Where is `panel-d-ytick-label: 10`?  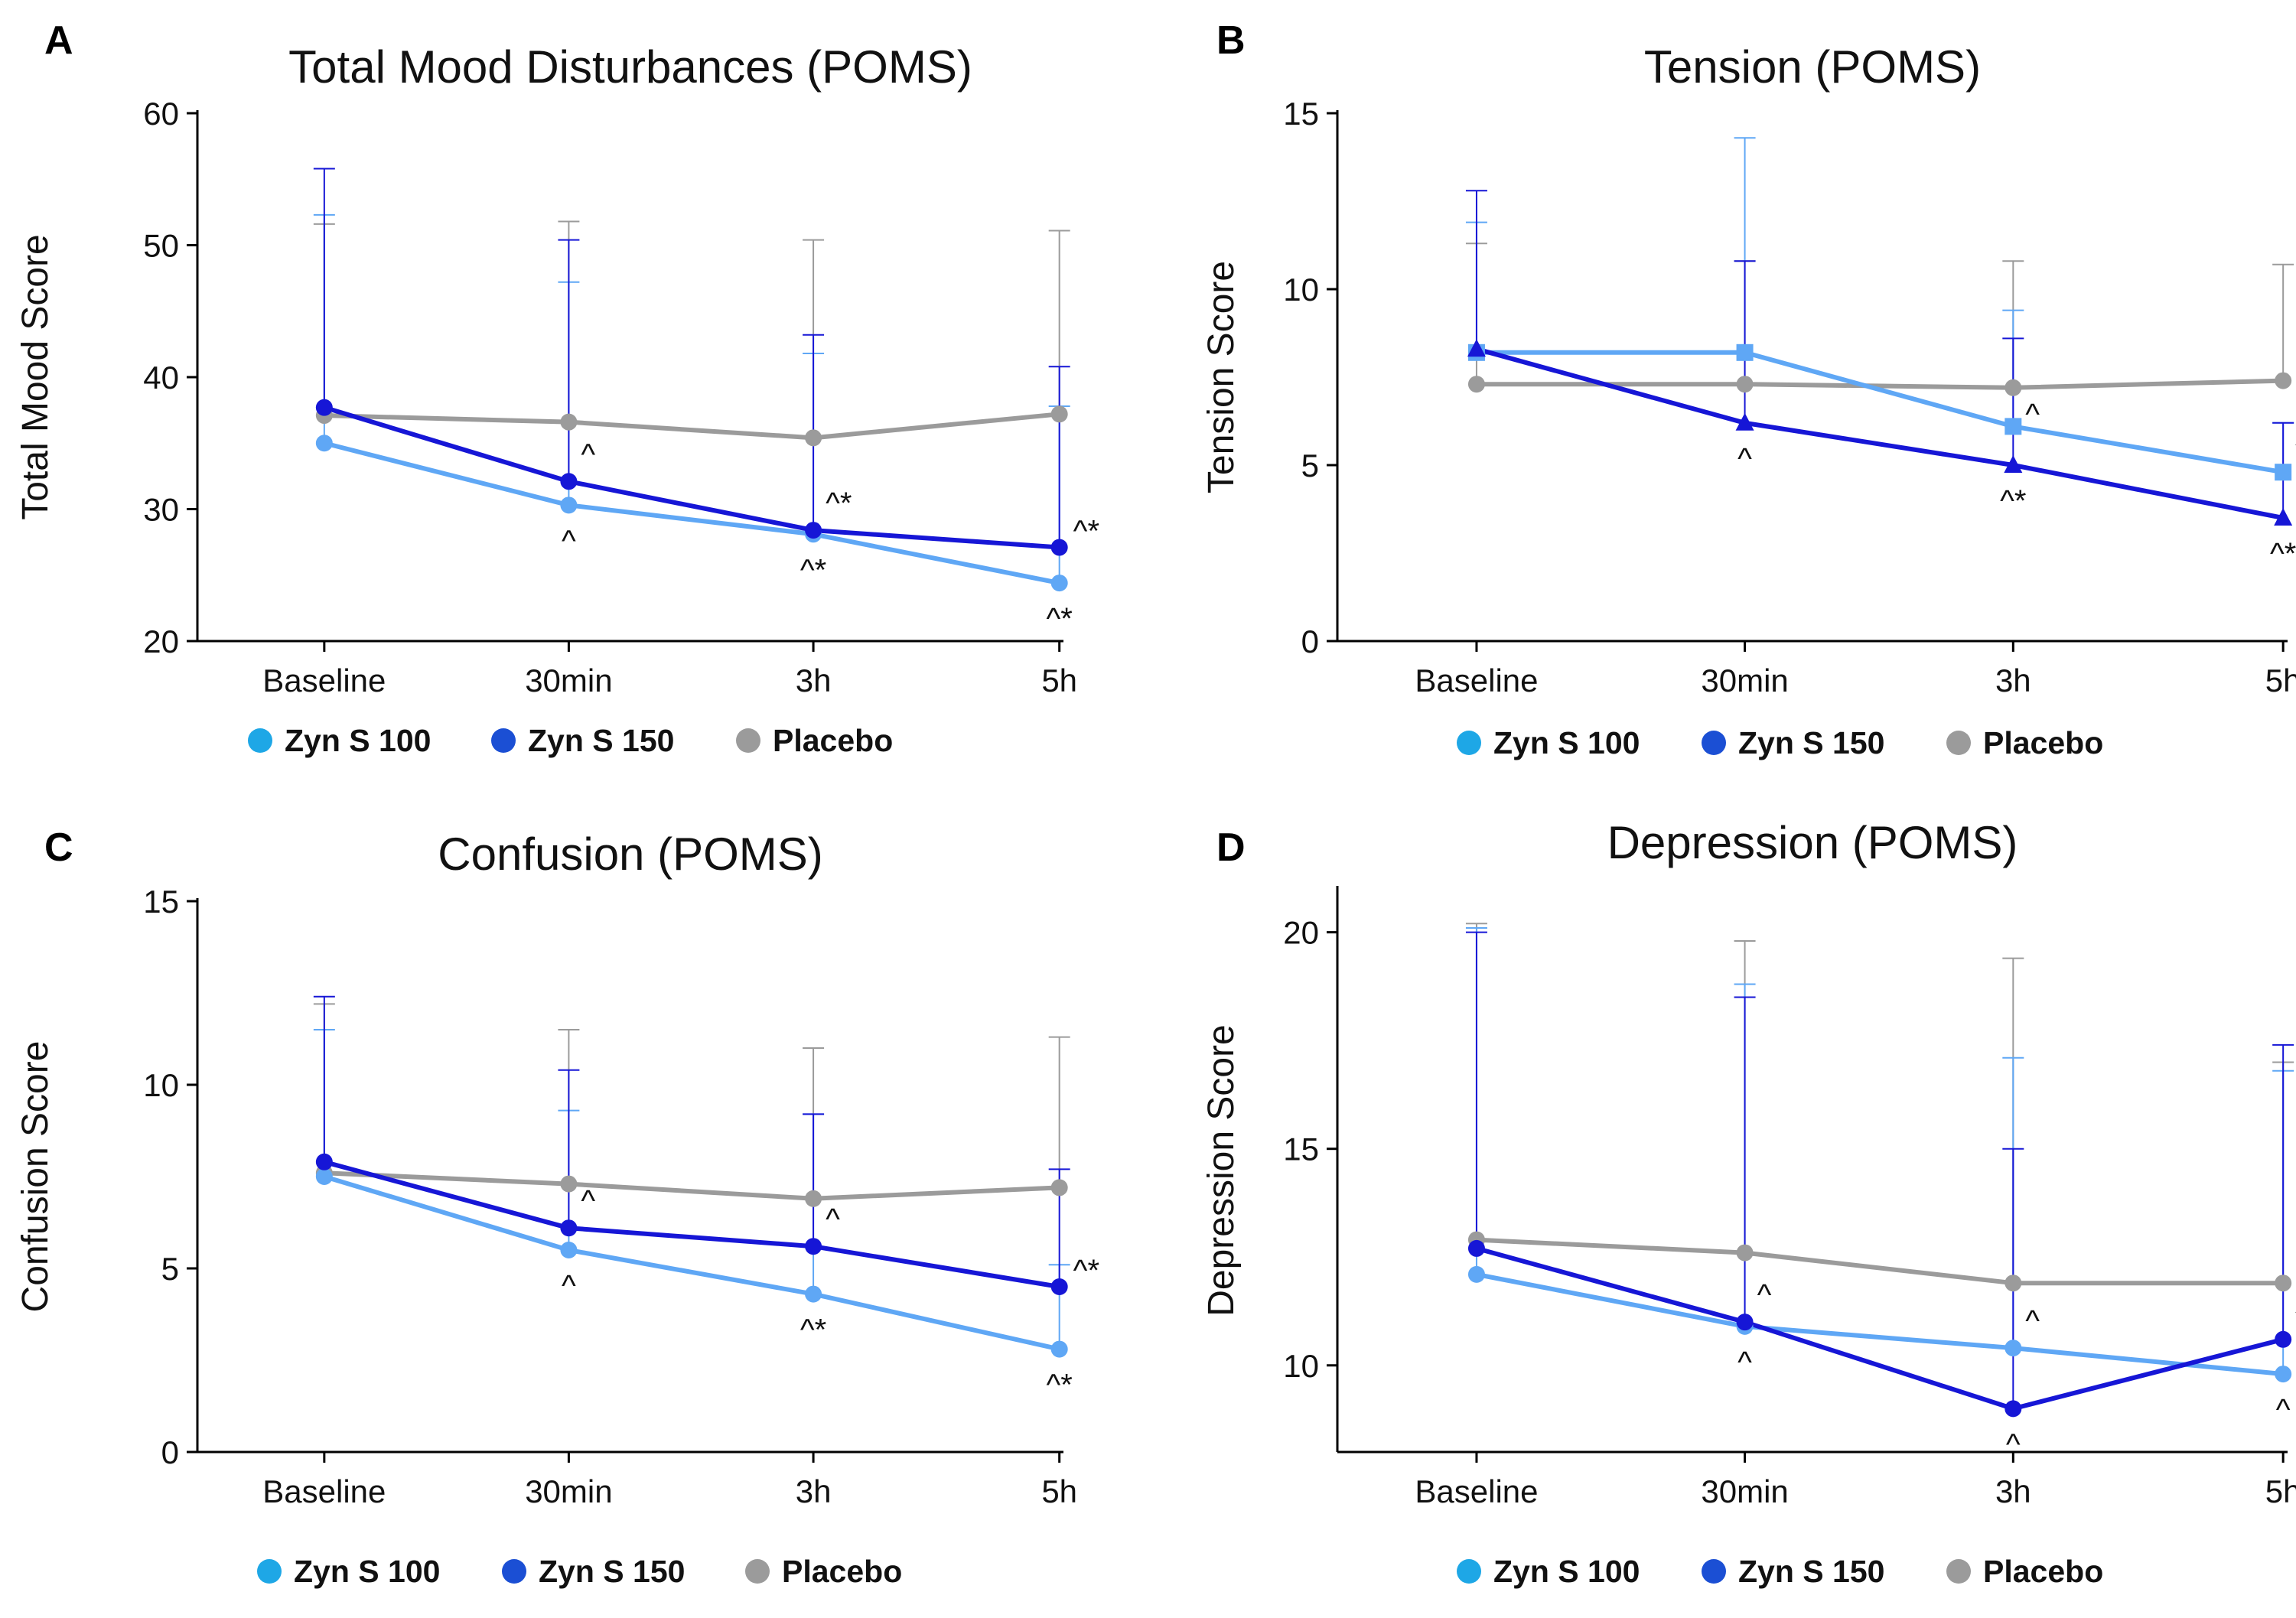 panel-d-ytick-label: 10 is located at coordinates (1301, 1366).